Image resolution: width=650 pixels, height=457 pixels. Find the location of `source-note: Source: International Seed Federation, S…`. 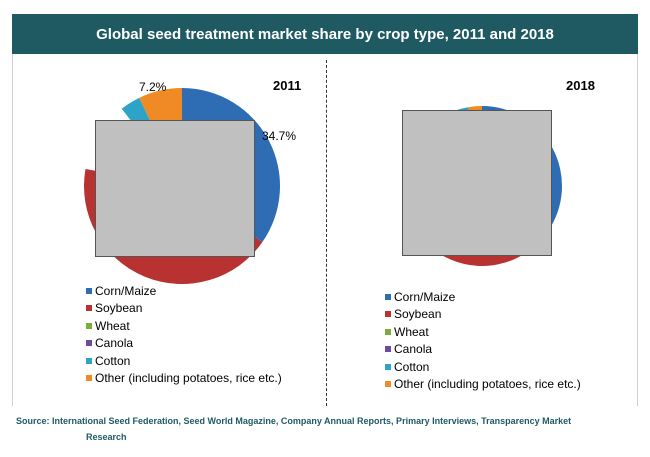

source-note: Source: International Seed Federation, S… is located at coordinates (316, 429).